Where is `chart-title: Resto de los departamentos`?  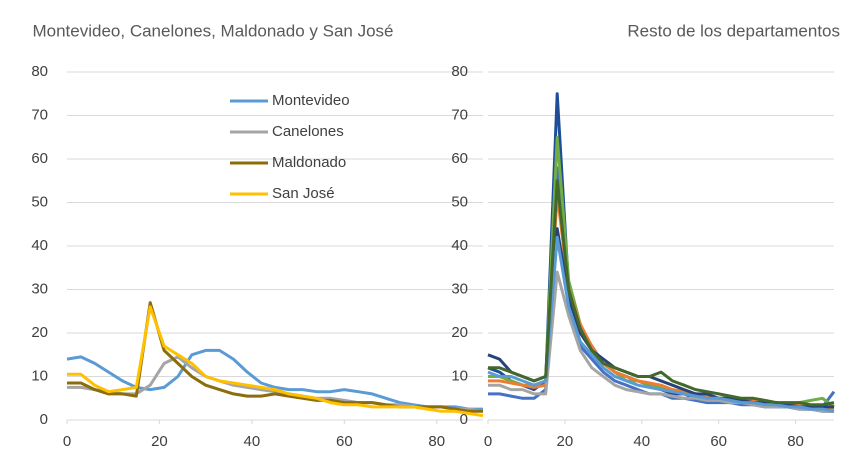
chart-title: Resto de los departamentos is located at coordinates (733, 30).